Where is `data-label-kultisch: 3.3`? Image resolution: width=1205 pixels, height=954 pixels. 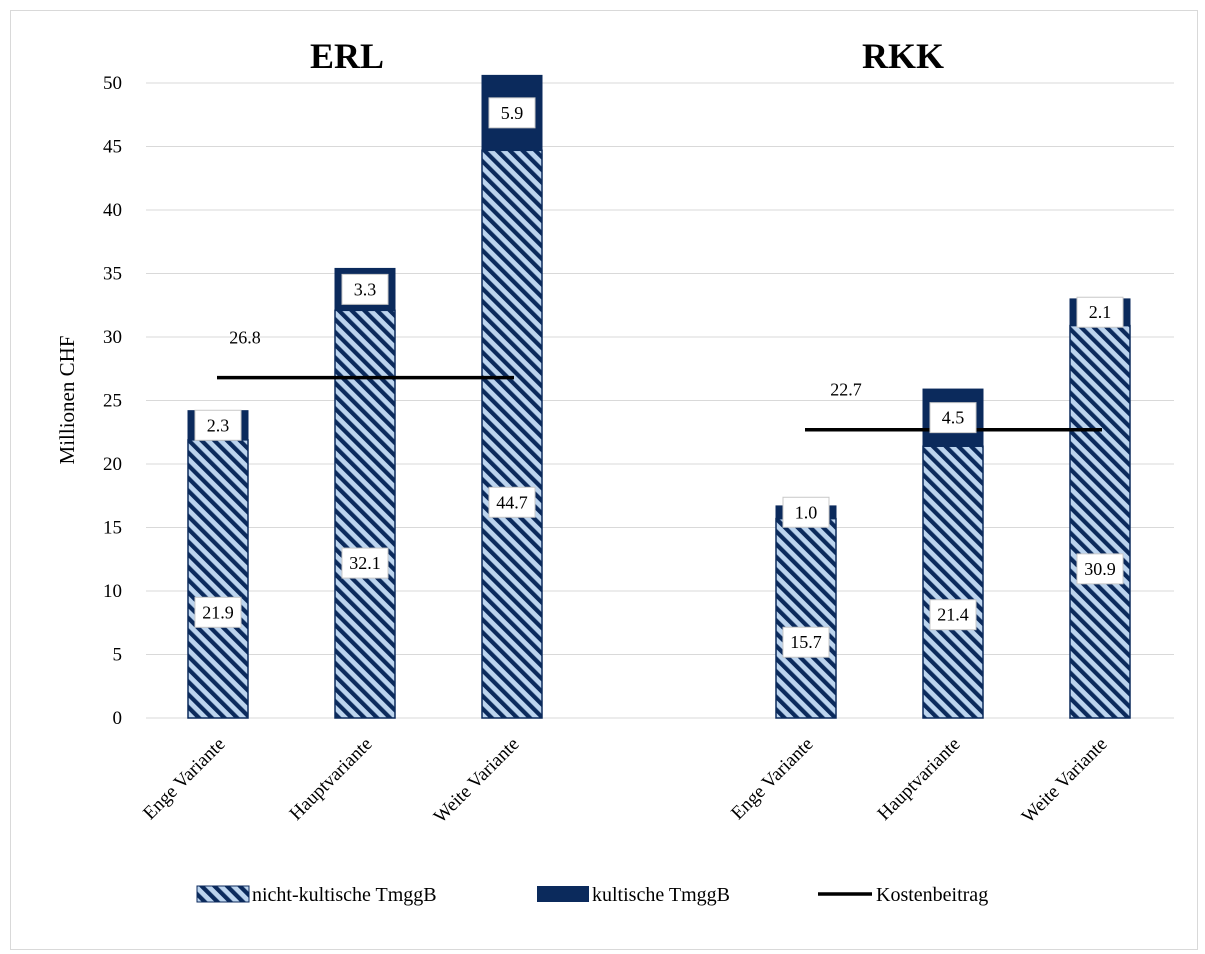
data-label-kultisch: 3.3 is located at coordinates (365, 289).